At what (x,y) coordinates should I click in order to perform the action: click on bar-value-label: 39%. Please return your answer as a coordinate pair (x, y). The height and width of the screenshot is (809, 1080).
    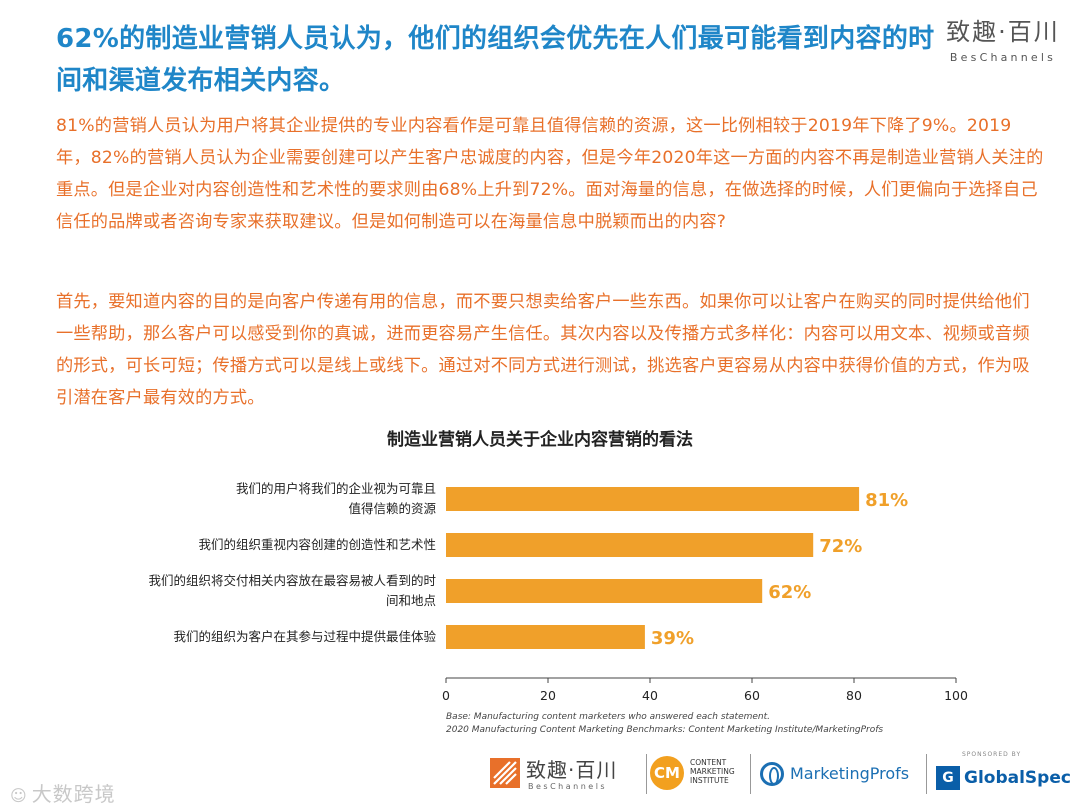
    Looking at the image, I should click on (672, 638).